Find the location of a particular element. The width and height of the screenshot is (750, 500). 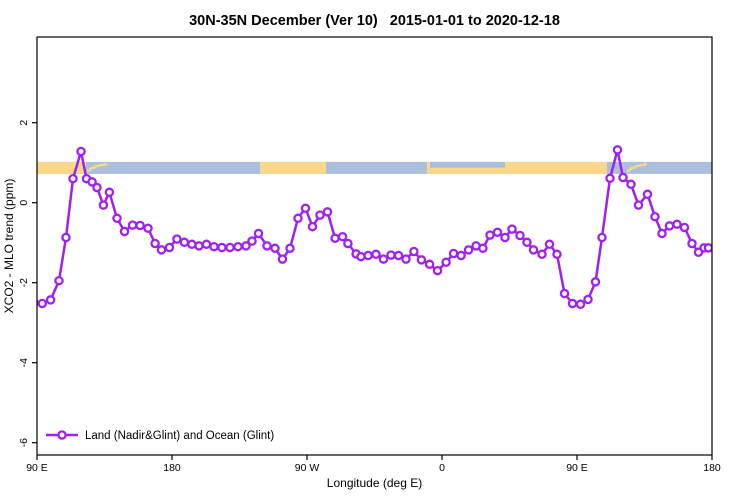

legend: Land (Nadir&Glint) and Ocean (Glint) is located at coordinates (160, 436).